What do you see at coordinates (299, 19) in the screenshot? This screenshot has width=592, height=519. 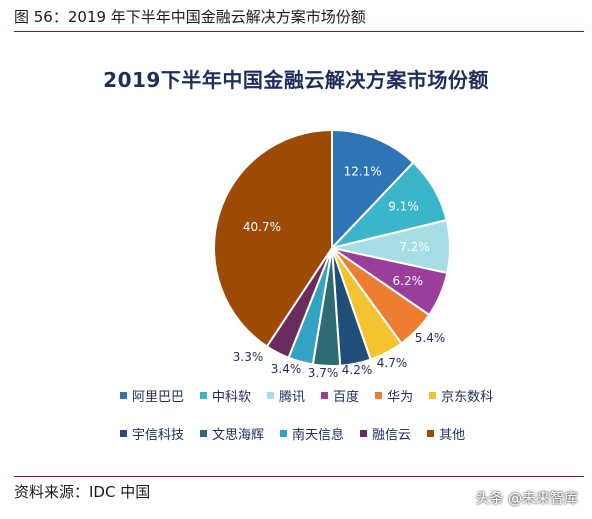 I see `figure-caption: 图 56：2019 年下半年中国金融云解决方案市场份额` at bounding box center [299, 19].